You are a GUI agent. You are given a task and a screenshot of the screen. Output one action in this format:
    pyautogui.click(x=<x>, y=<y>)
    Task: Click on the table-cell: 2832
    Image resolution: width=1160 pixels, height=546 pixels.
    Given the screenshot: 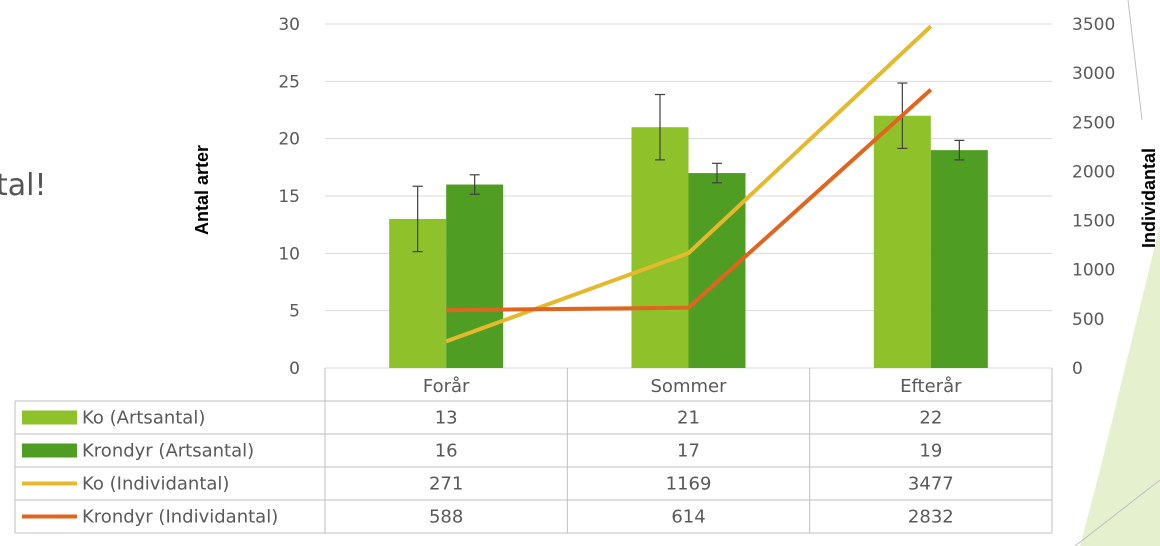 What is the action you would take?
    pyautogui.click(x=931, y=517)
    